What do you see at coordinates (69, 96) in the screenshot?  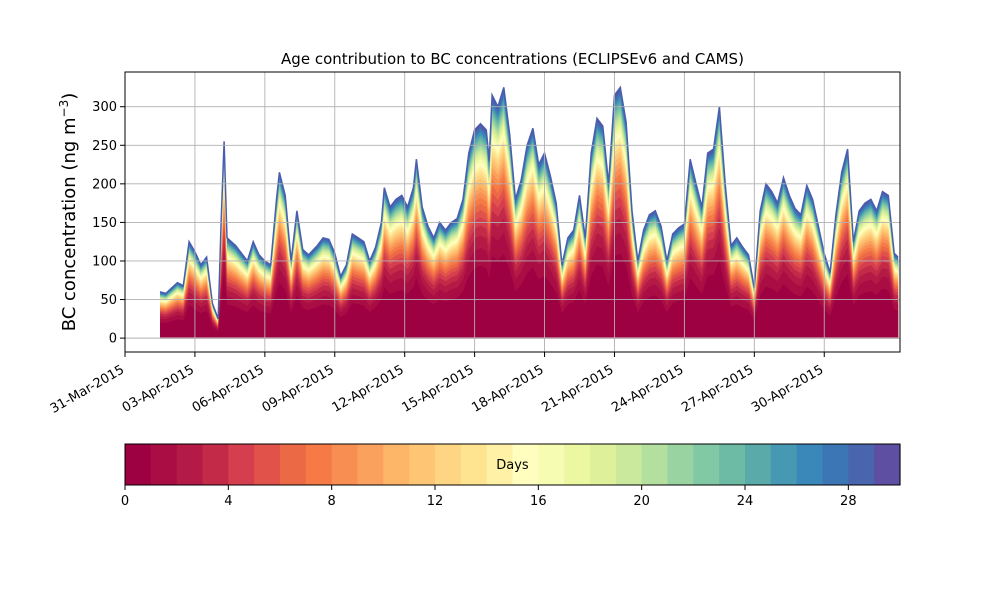 I see `y-axis-label-close: )` at bounding box center [69, 96].